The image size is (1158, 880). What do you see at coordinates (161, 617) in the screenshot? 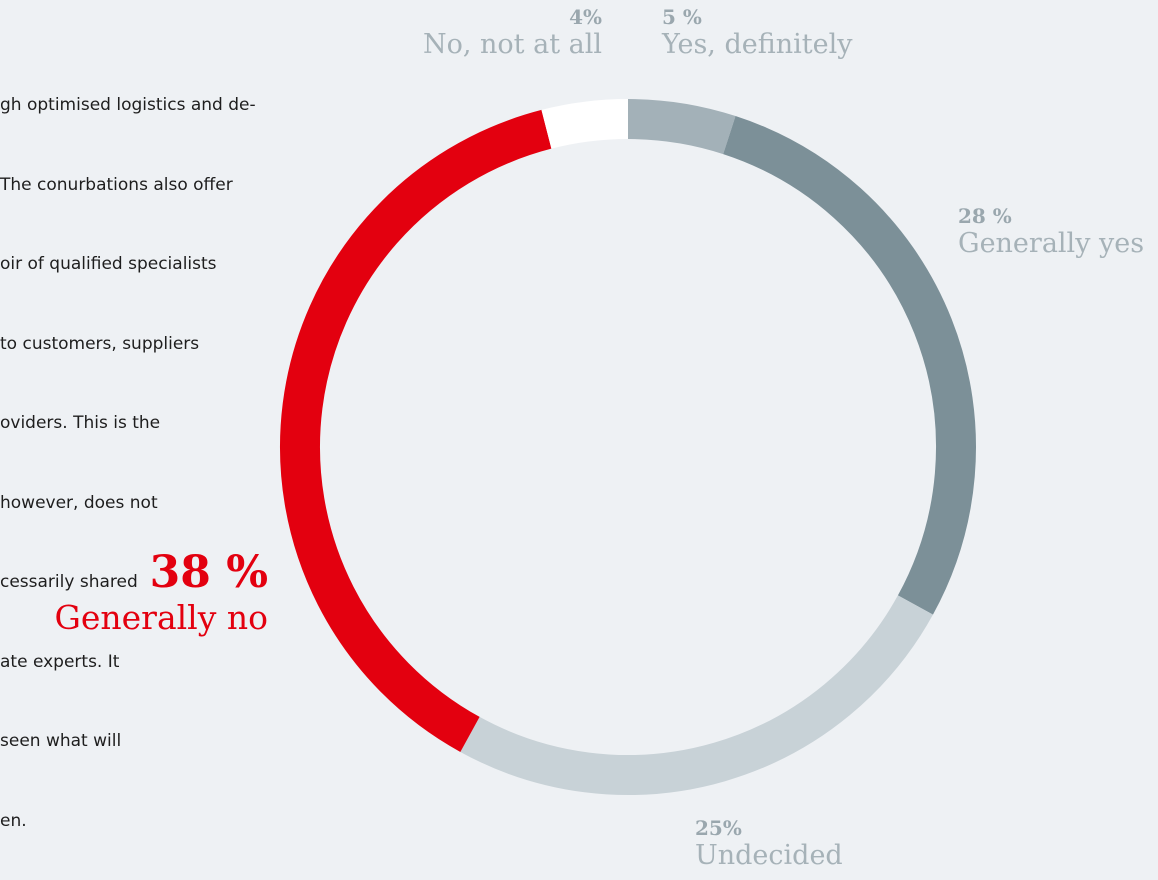
I see `slice-category: Generally no` at bounding box center [161, 617].